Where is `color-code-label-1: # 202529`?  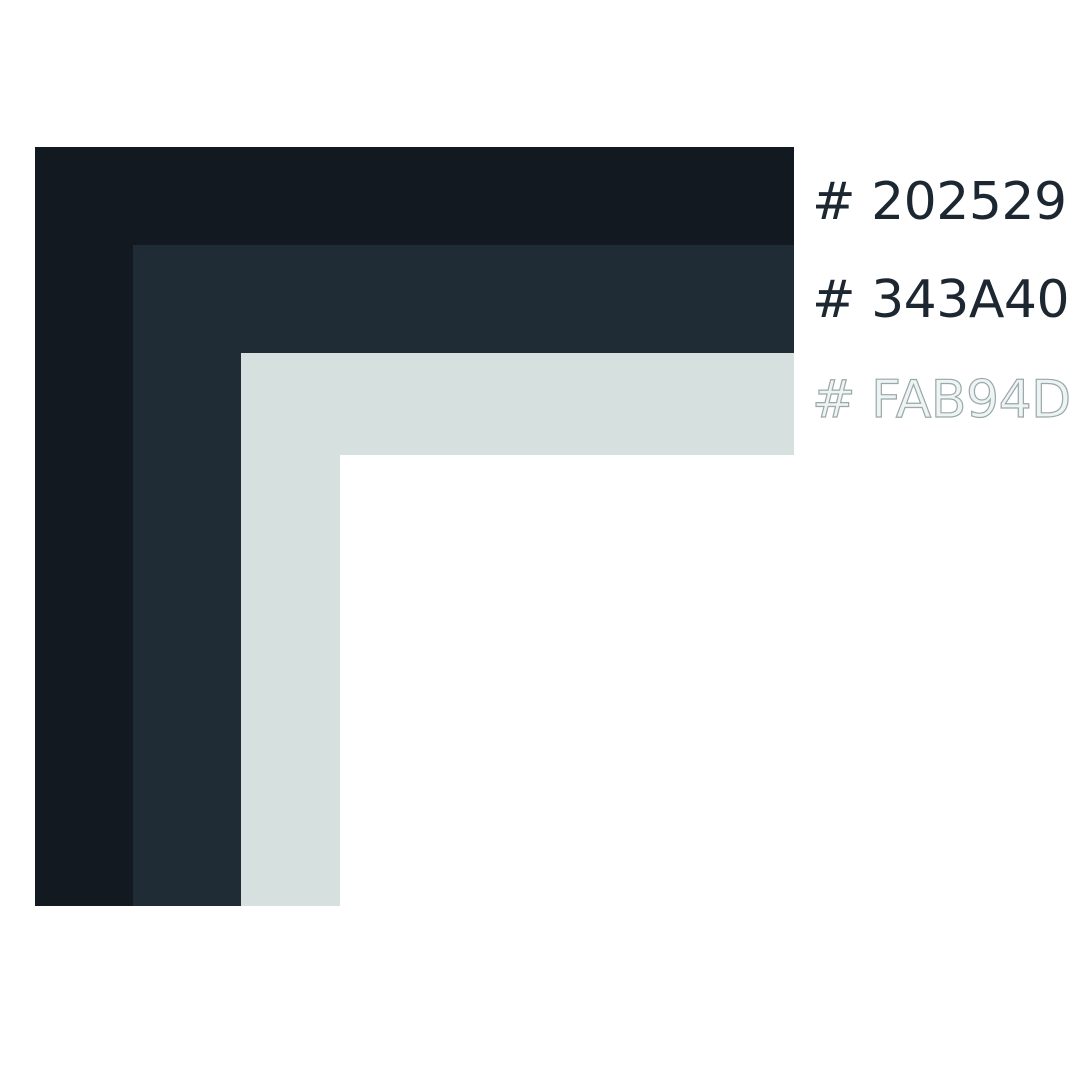 color-code-label-1: # 202529 is located at coordinates (939, 202).